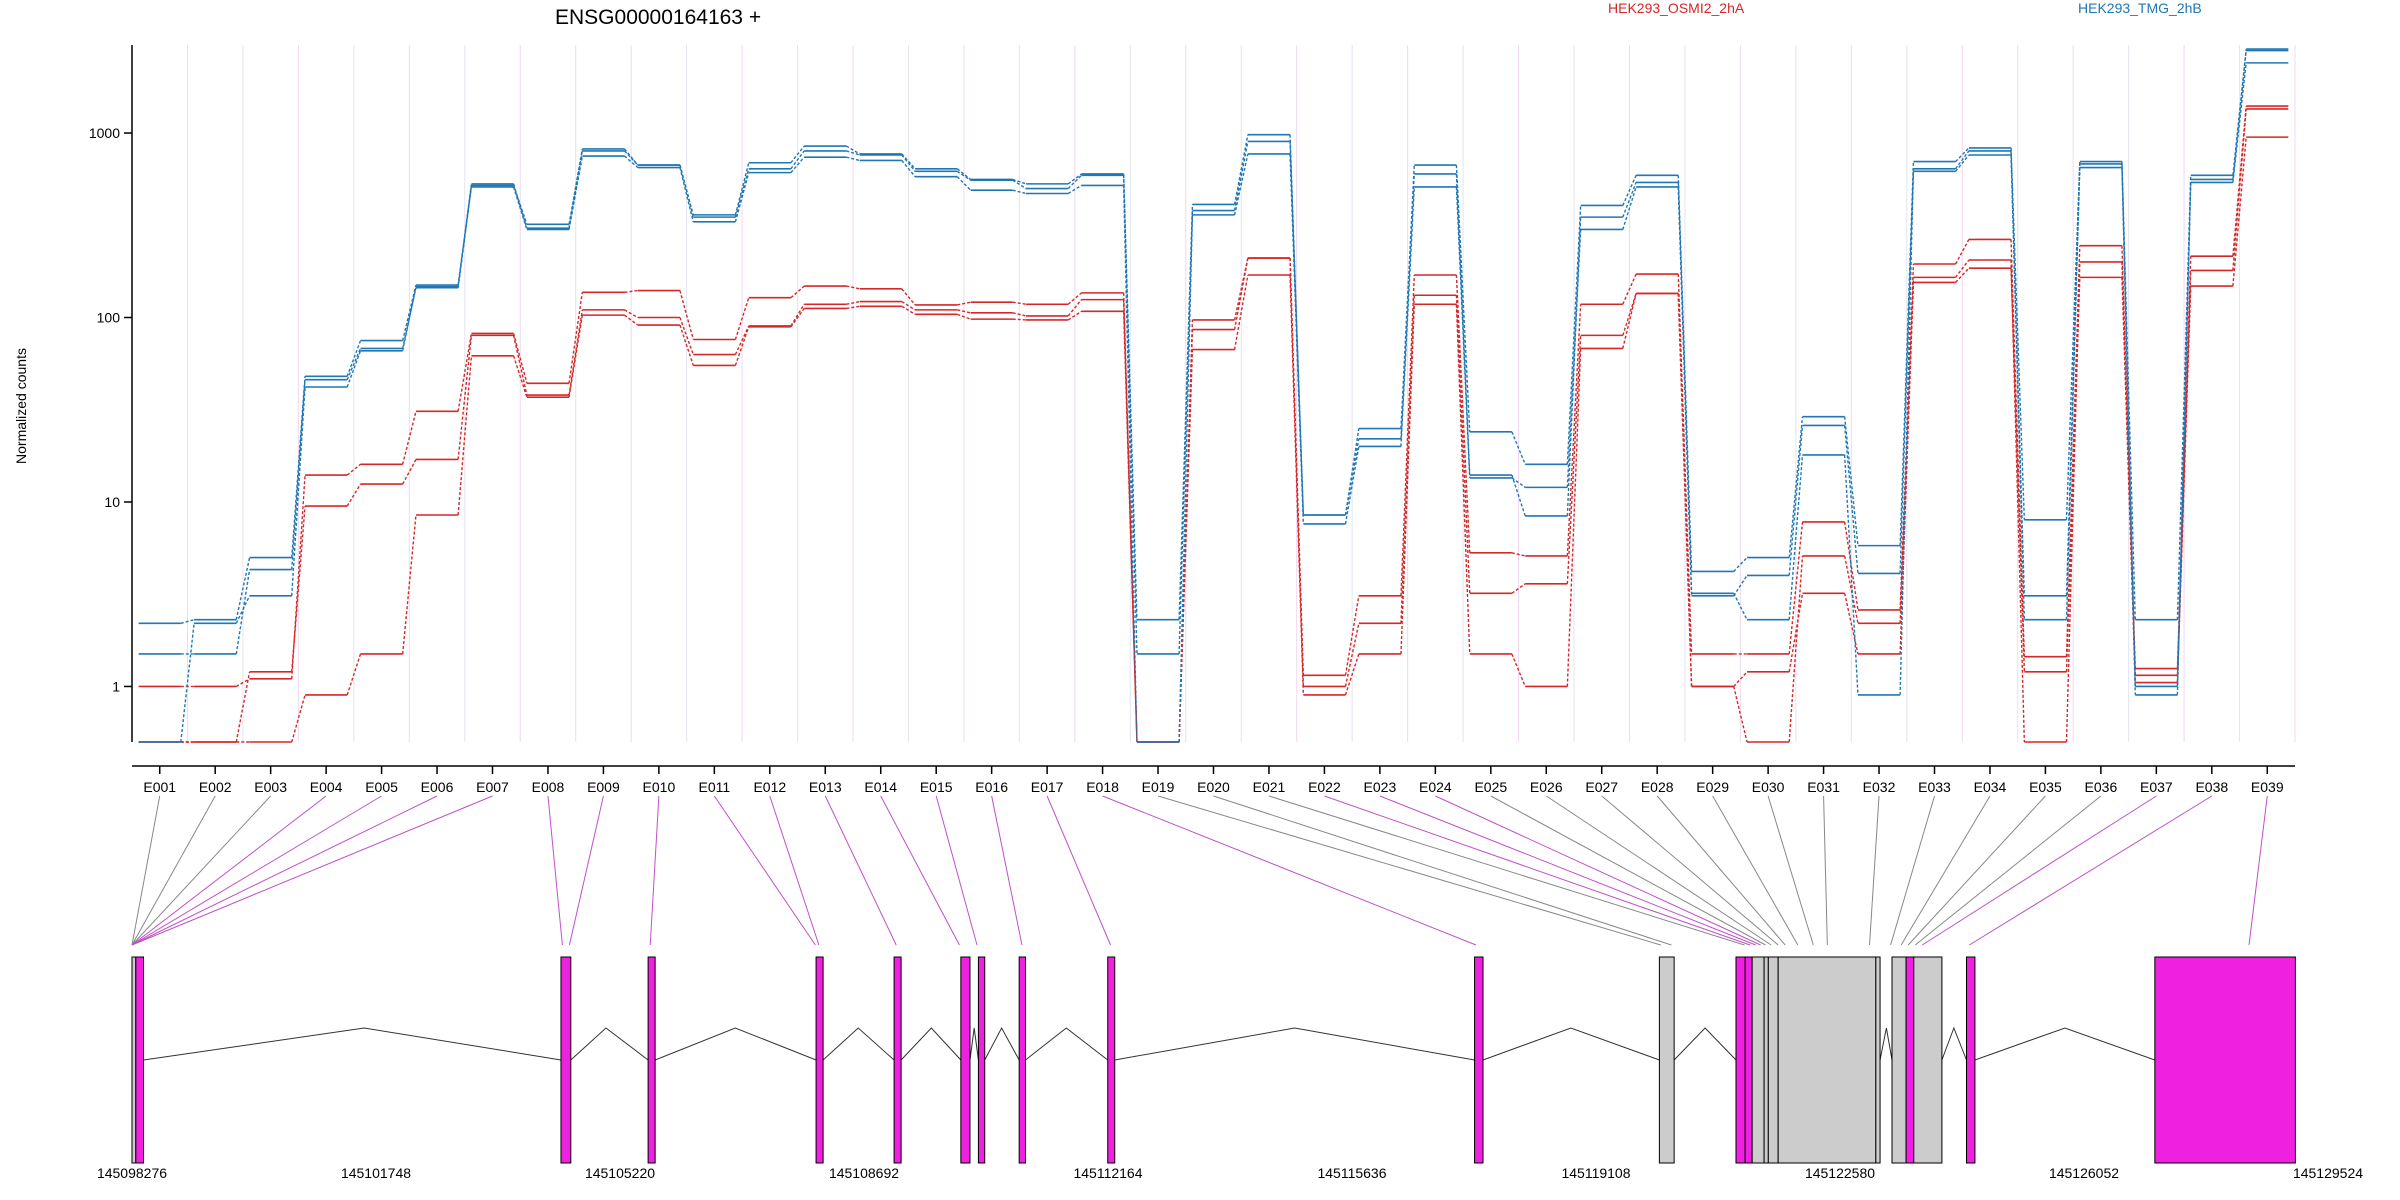  I want to click on x-tick-label: E016, so click(991, 787).